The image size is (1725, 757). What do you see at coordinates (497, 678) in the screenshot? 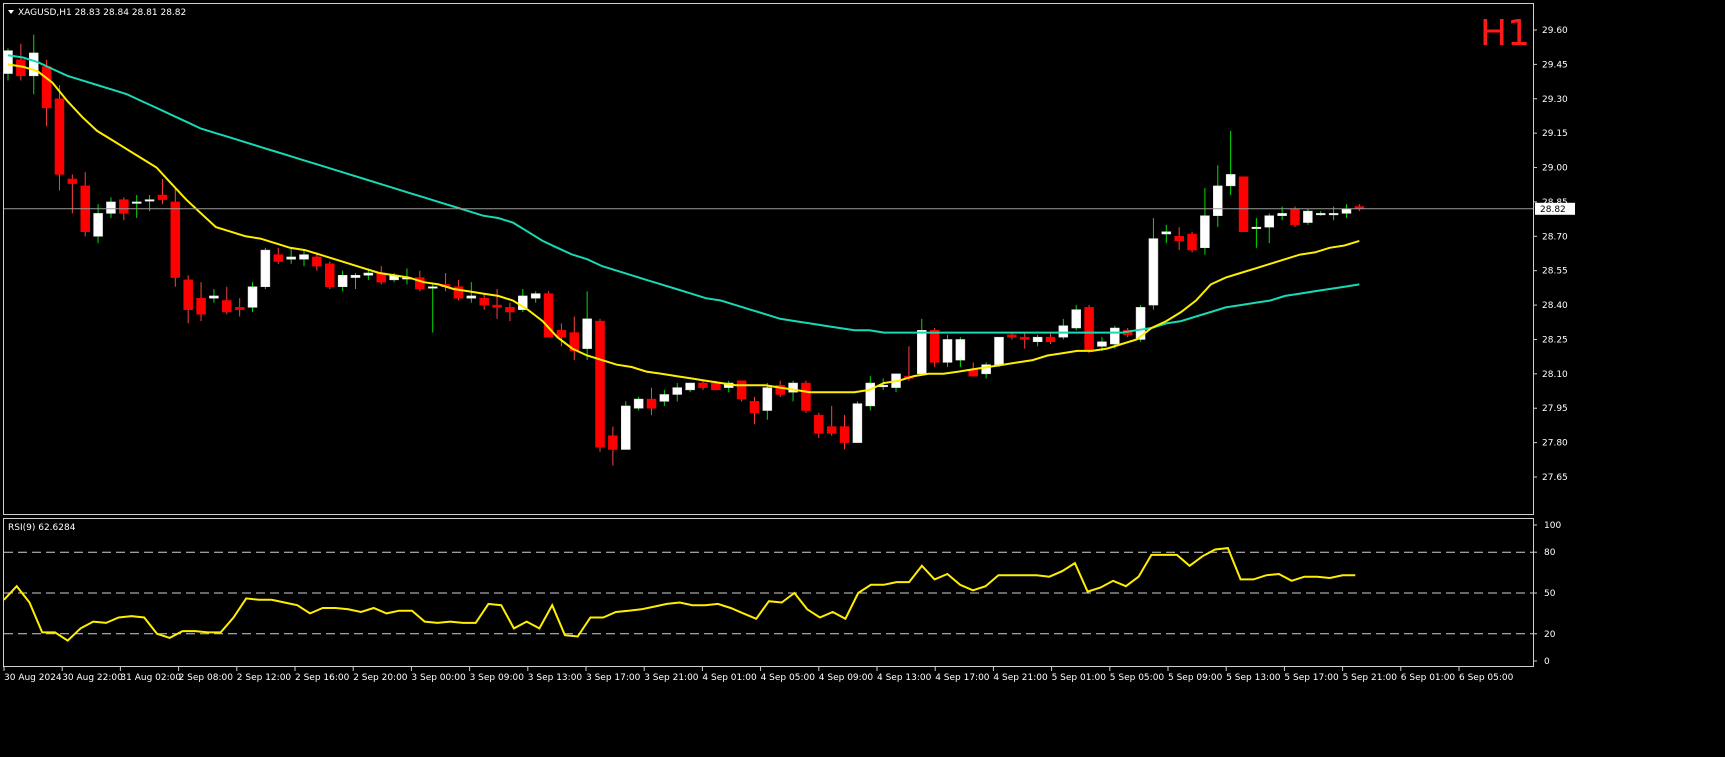
I see `time-tick-label: 3 Sep 09:00` at bounding box center [497, 678].